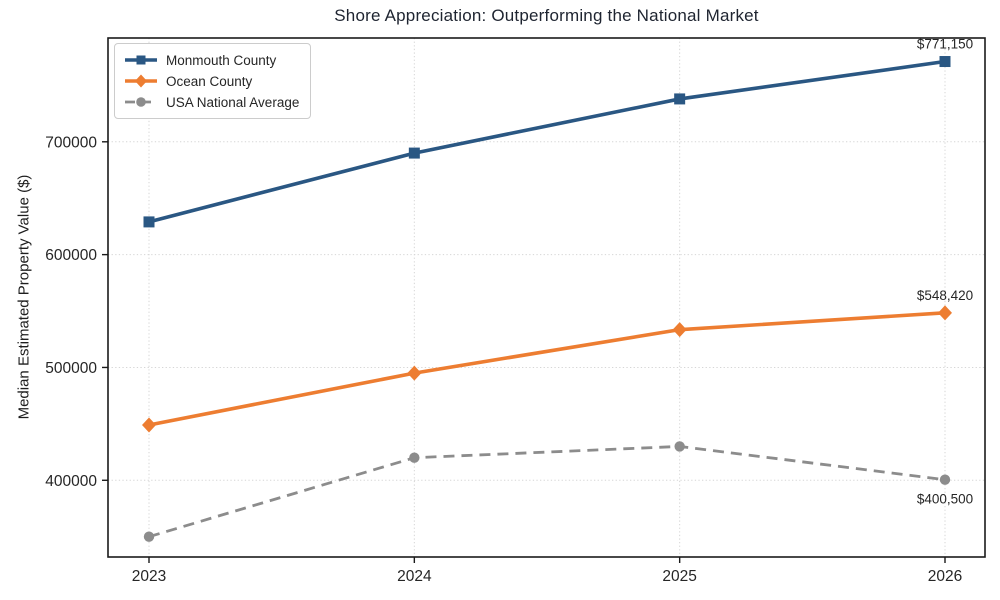 The image size is (1000, 600). I want to click on annotation-monmouth-county: $771,150, so click(945, 44).